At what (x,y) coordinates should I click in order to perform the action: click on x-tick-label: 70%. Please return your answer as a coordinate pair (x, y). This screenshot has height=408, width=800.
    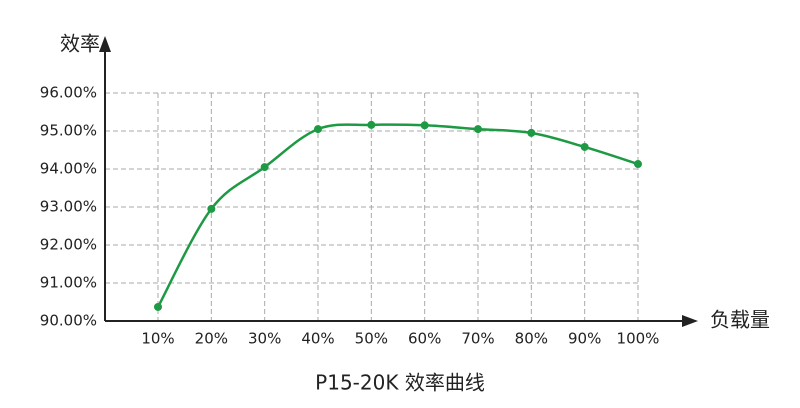
    Looking at the image, I should click on (477, 339).